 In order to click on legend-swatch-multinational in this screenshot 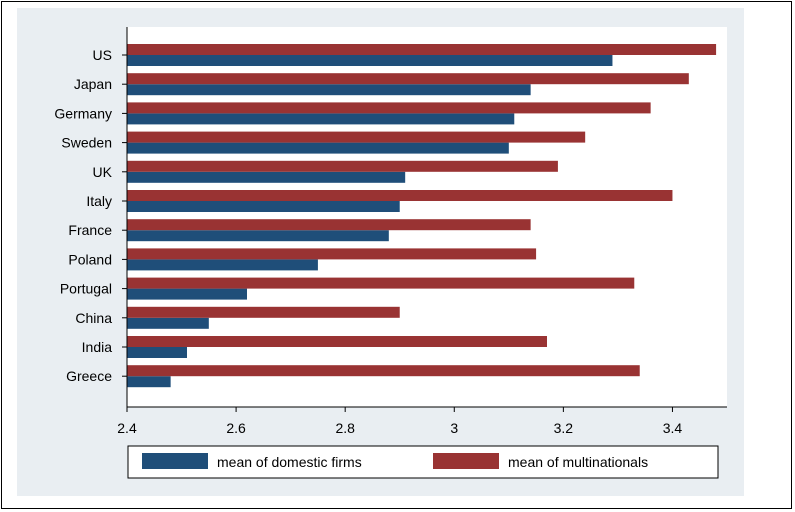, I will do `click(466, 461)`.